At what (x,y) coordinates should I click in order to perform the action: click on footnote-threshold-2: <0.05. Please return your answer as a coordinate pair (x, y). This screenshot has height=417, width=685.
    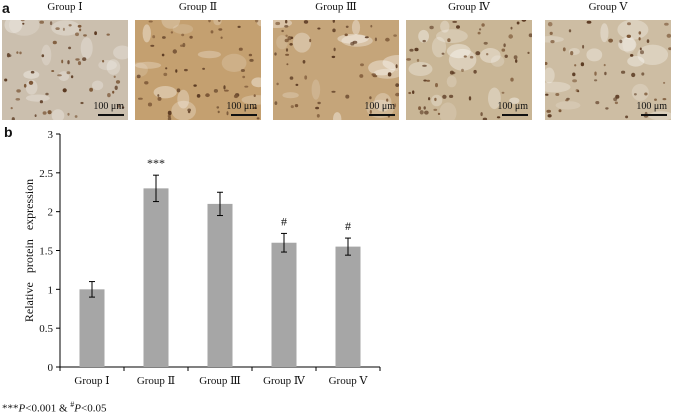
    Looking at the image, I should click on (93, 408).